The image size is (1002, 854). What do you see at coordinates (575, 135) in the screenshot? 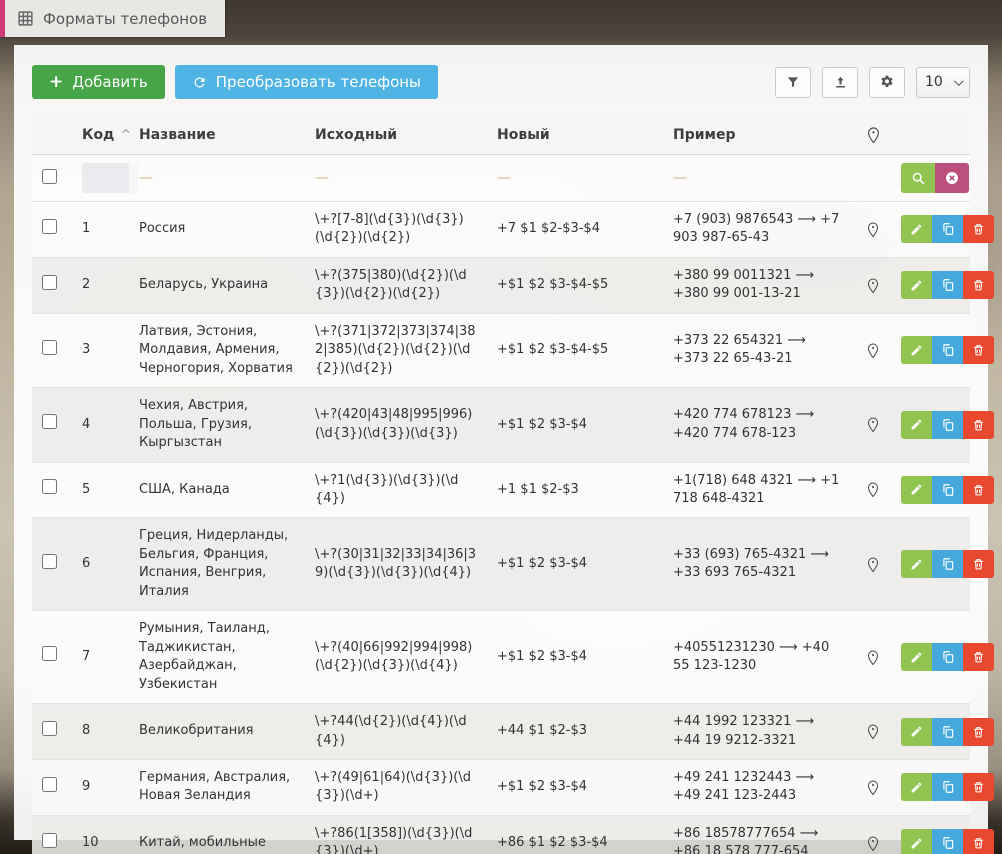
I see `header-new: Новый` at bounding box center [575, 135].